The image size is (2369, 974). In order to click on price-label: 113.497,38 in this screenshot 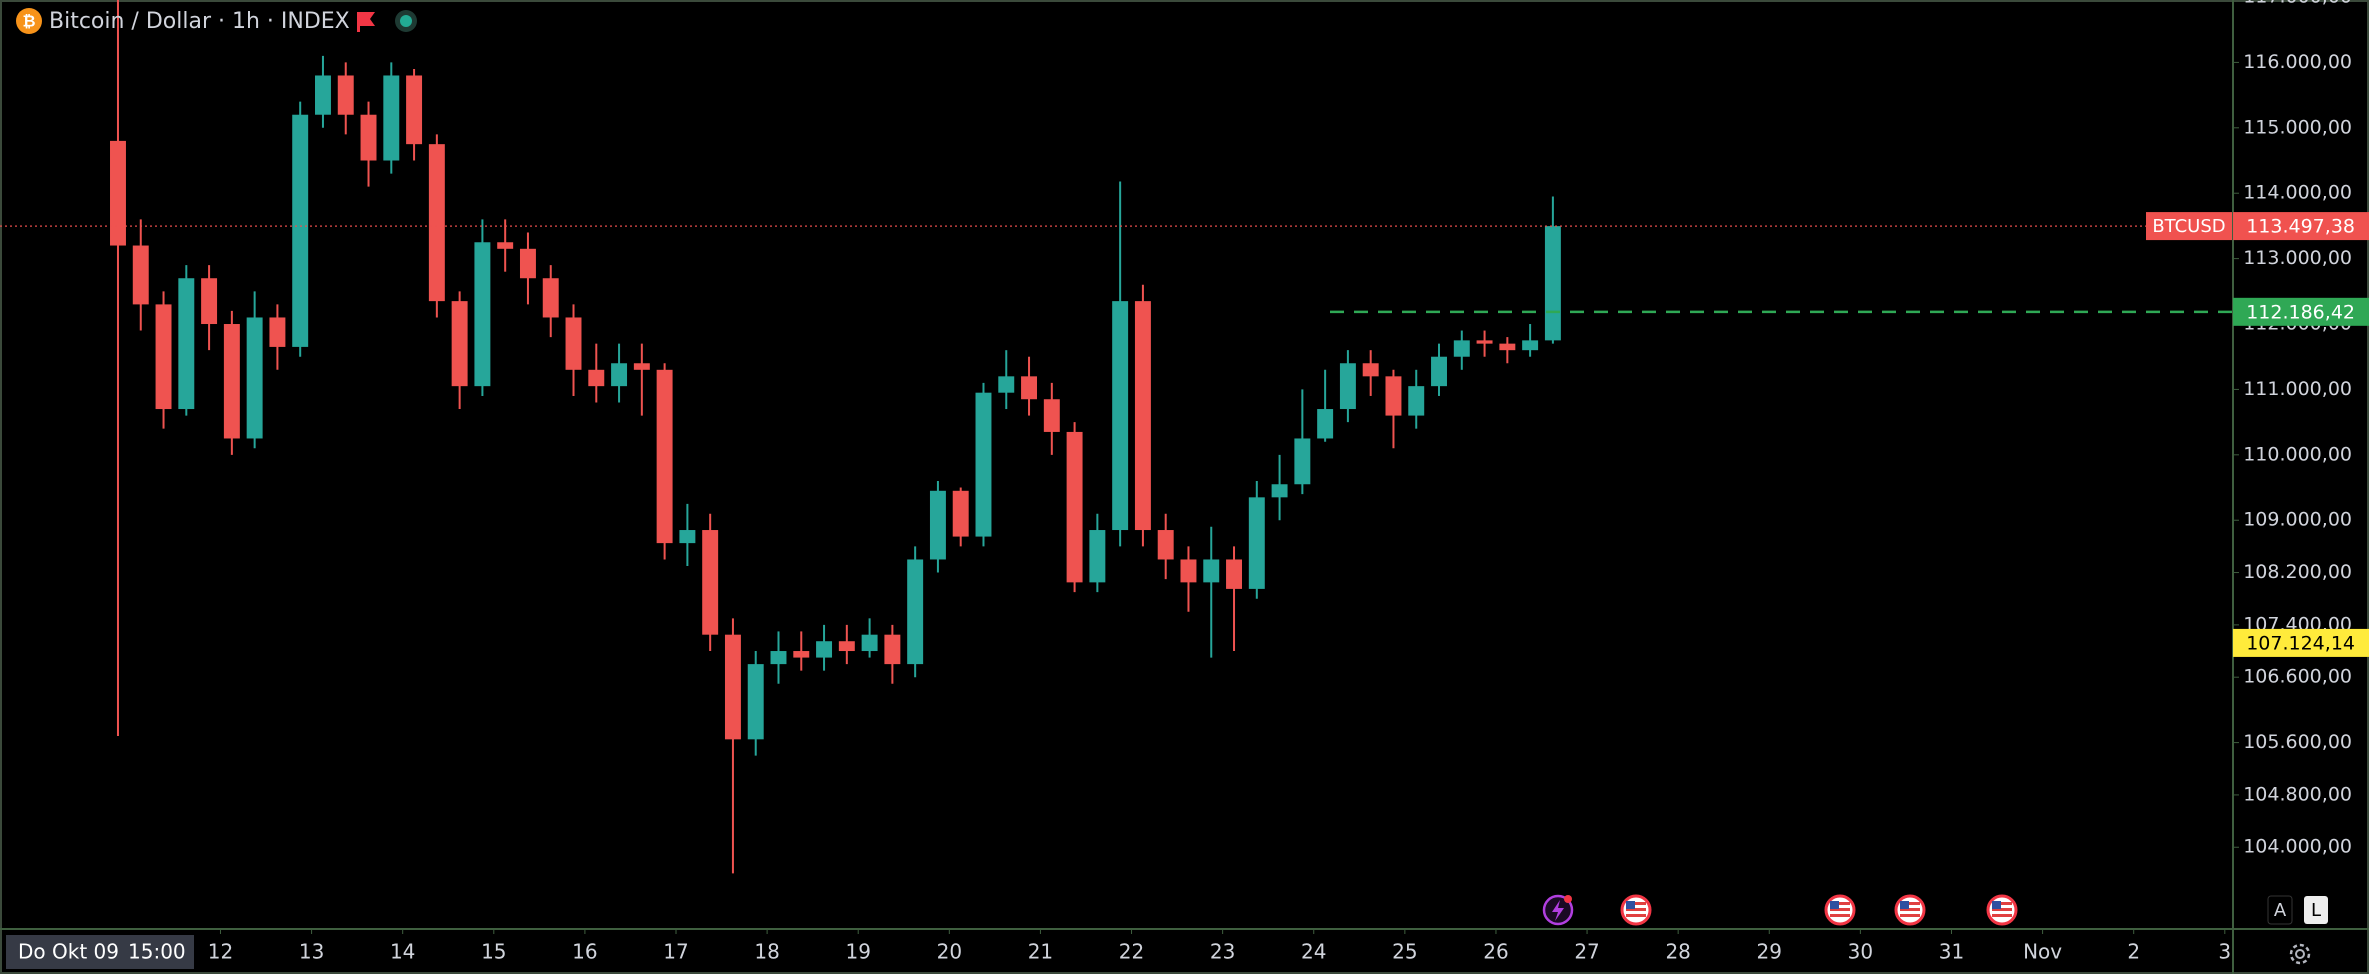, I will do `click(2300, 227)`.